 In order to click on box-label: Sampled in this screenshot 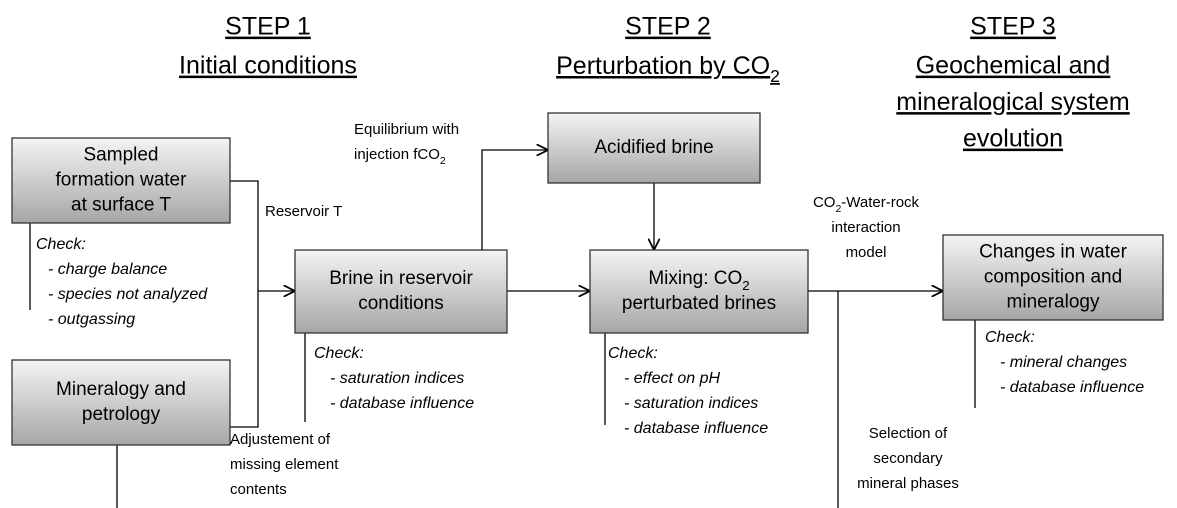, I will do `click(121, 155)`.